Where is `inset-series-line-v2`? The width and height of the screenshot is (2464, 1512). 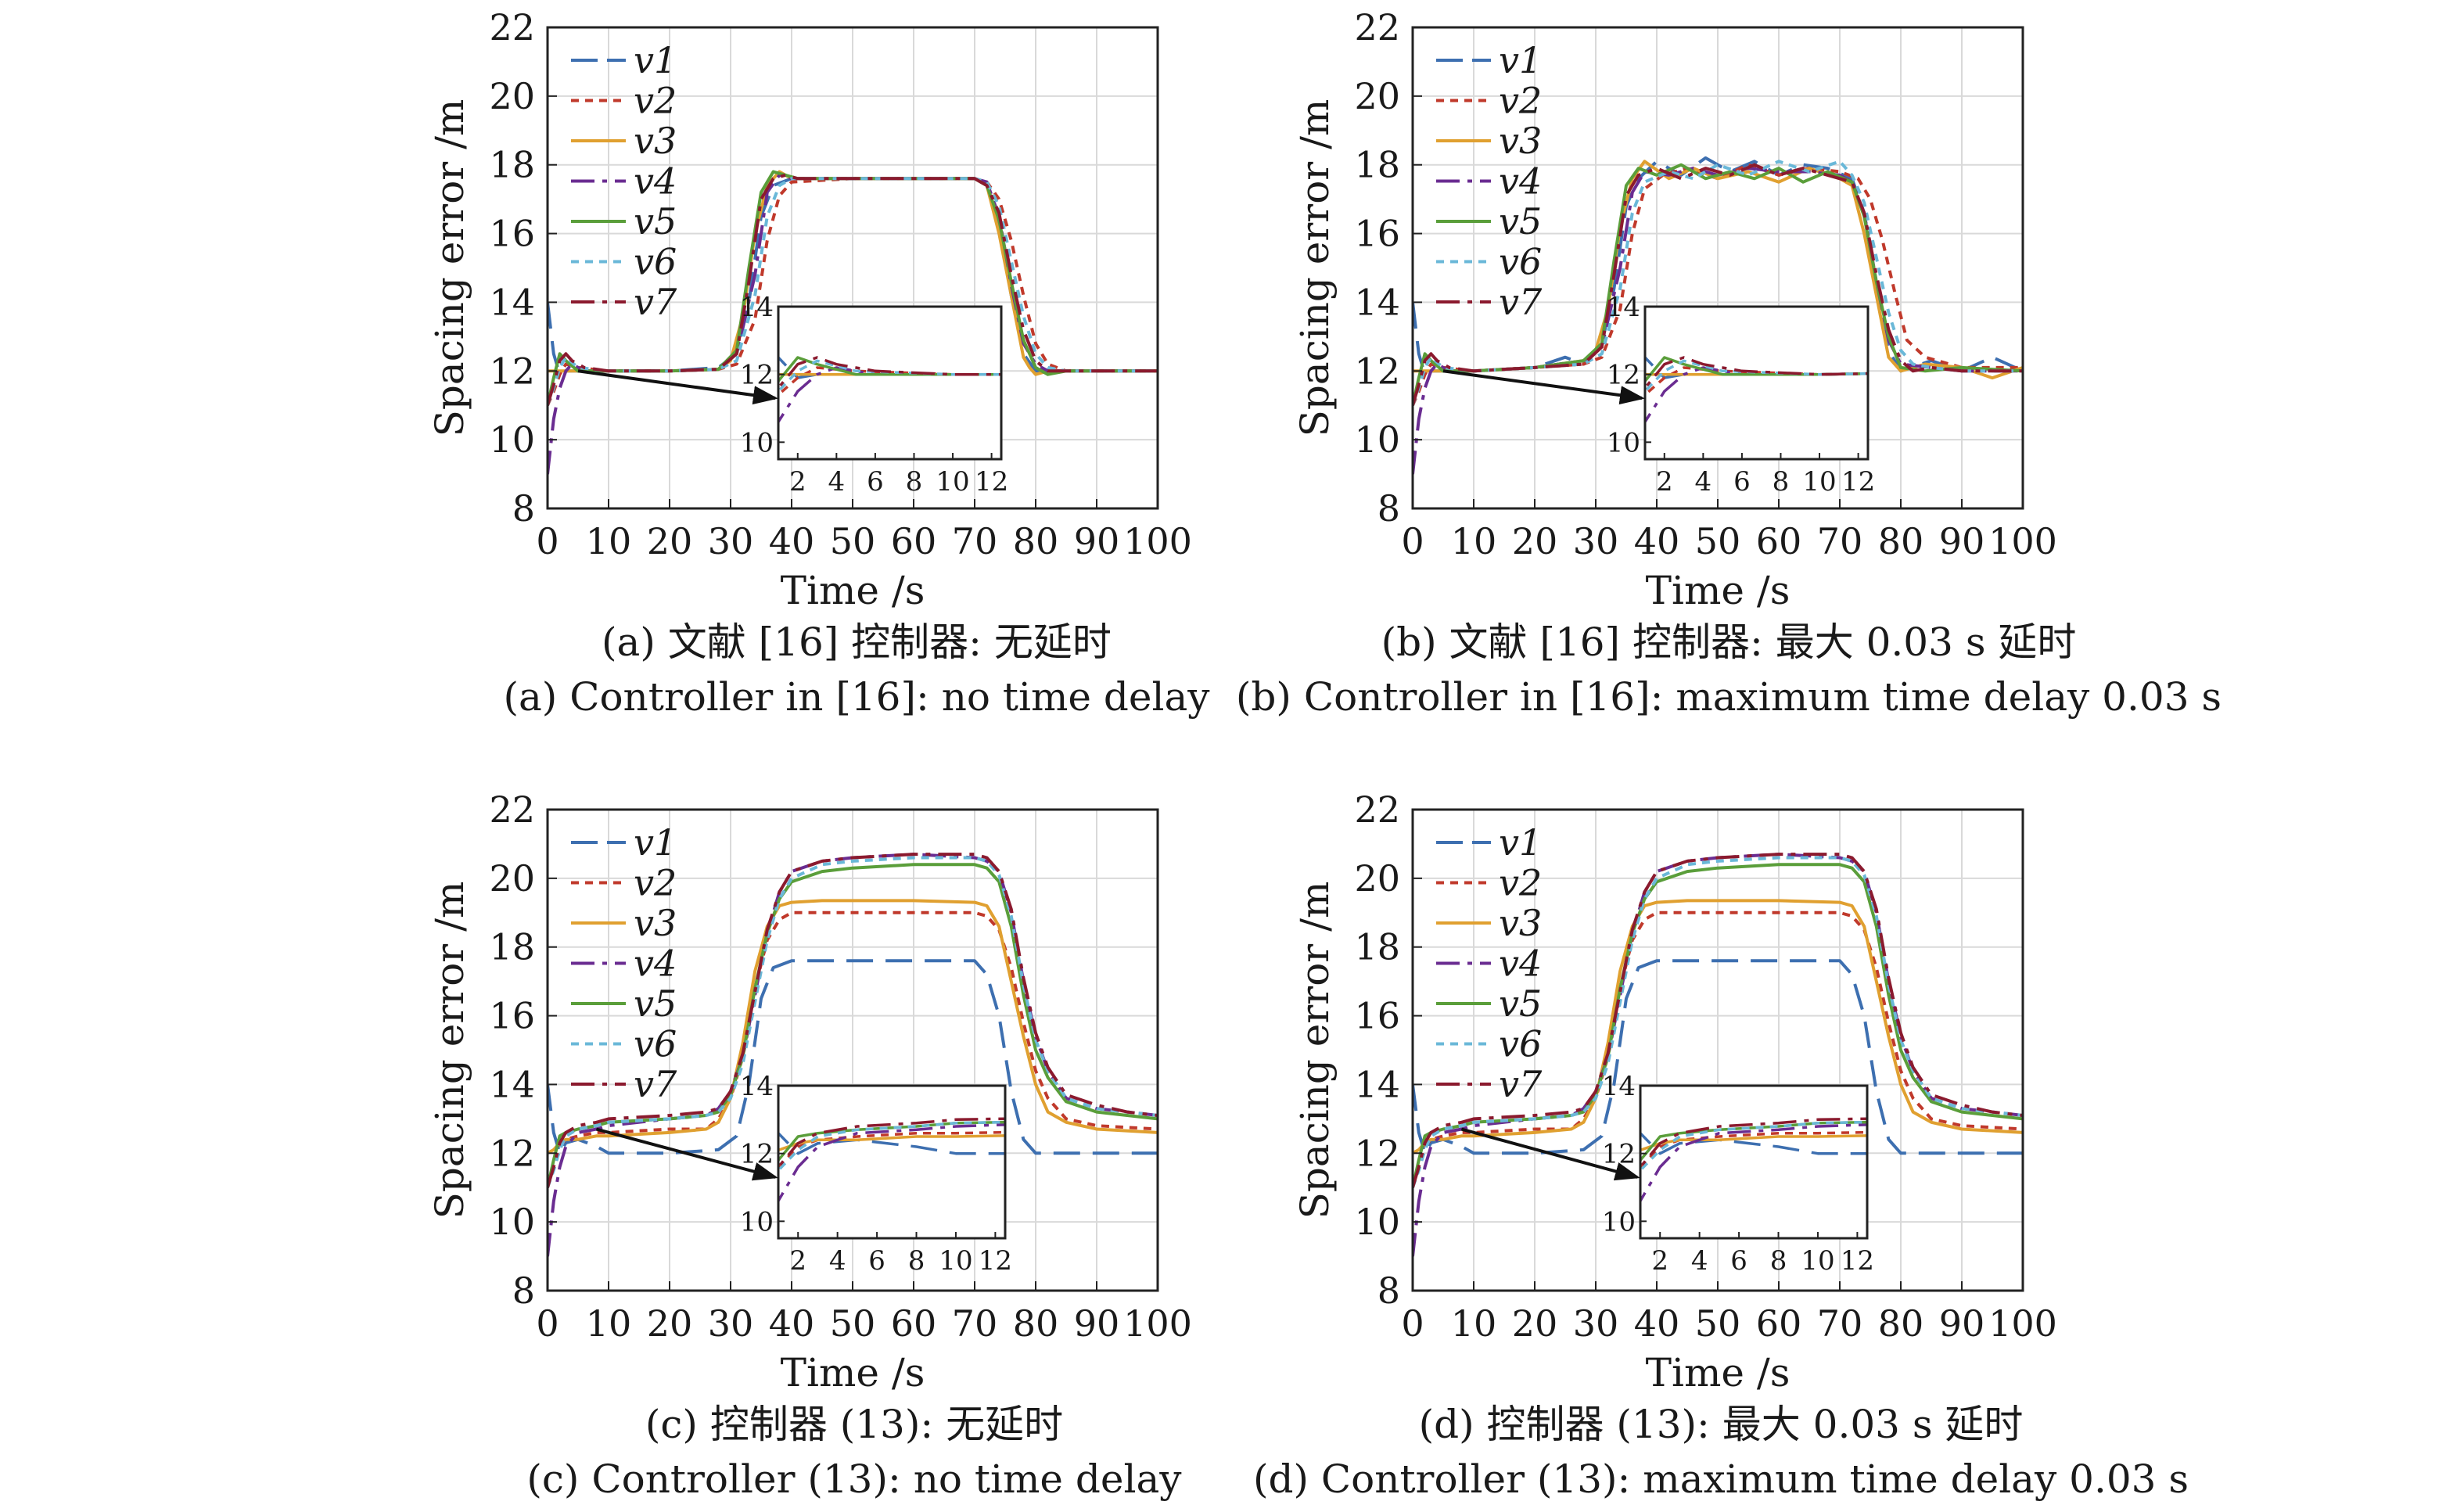 inset-series-line-v2 is located at coordinates (891, 1149).